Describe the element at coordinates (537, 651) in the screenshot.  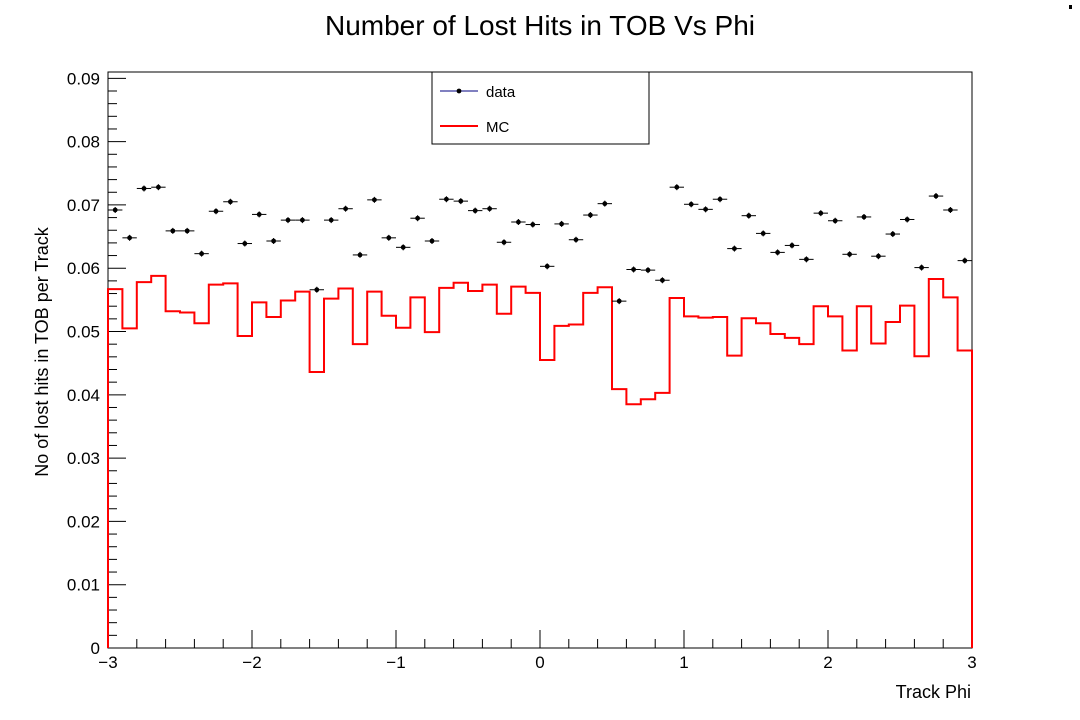
I see `x-axis: −3 −2 −1 0 1 2 3` at that location.